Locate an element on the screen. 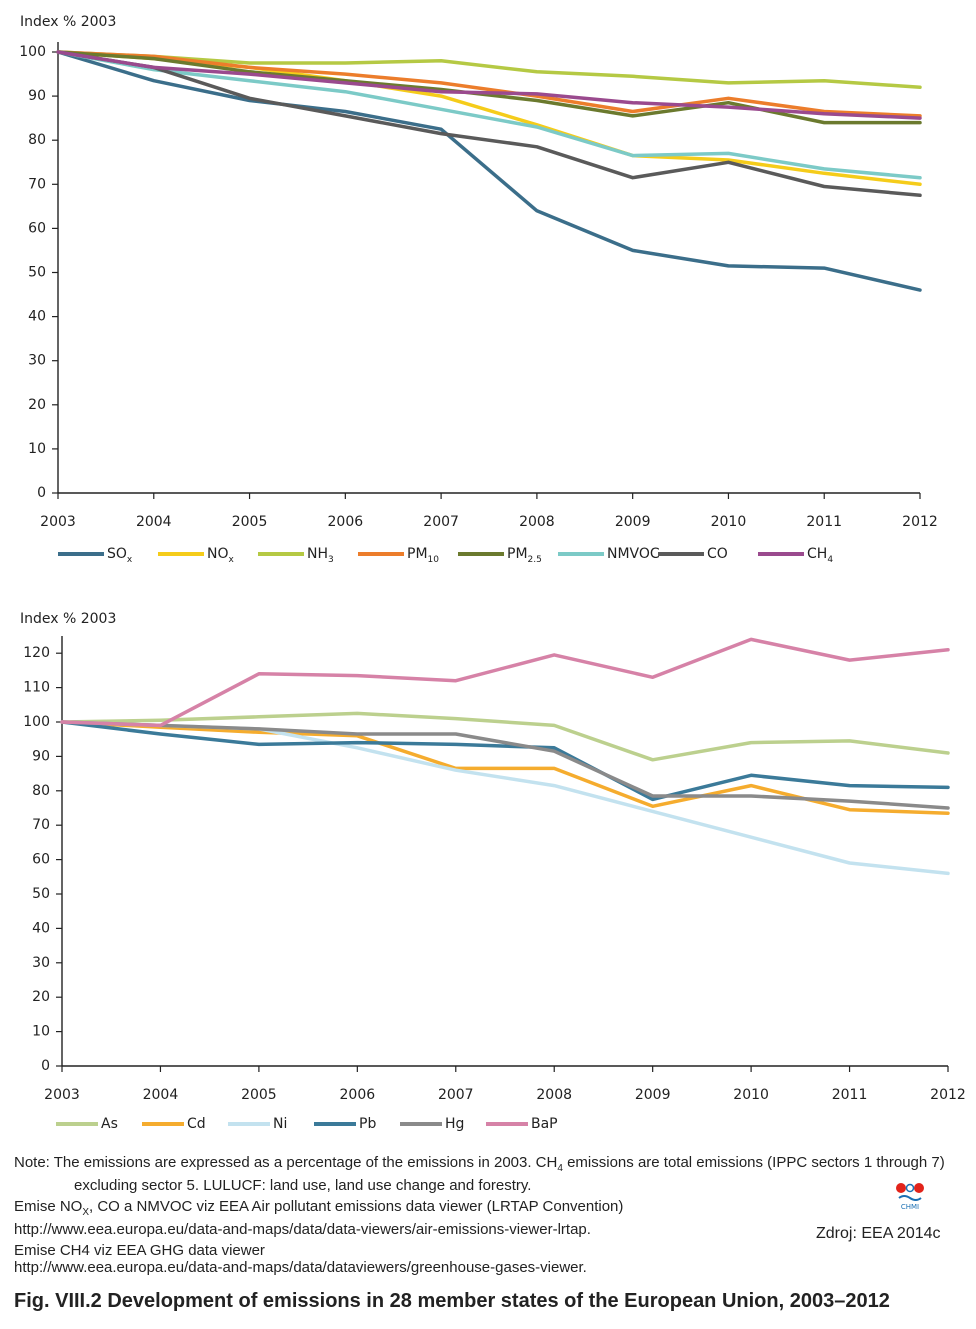 Image resolution: width=976 pixels, height=1329 pixels. series-line-pb is located at coordinates (505, 761).